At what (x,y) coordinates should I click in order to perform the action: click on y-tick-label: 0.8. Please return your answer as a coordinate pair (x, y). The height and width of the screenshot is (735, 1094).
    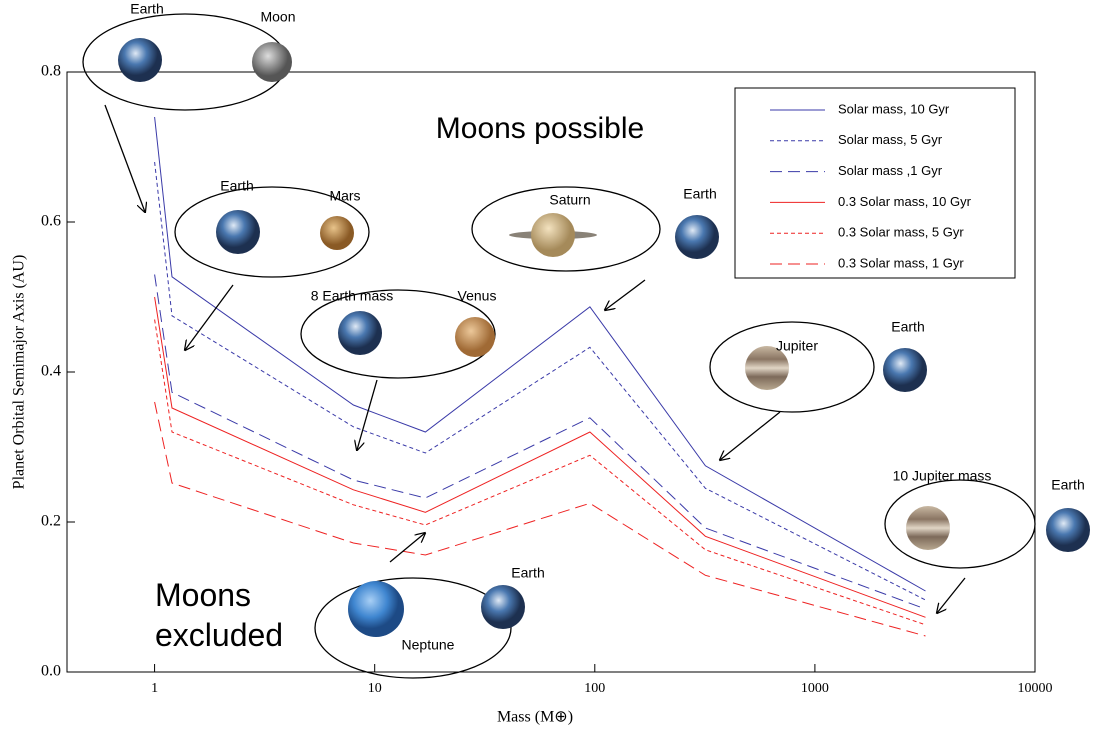
    Looking at the image, I should click on (51, 71).